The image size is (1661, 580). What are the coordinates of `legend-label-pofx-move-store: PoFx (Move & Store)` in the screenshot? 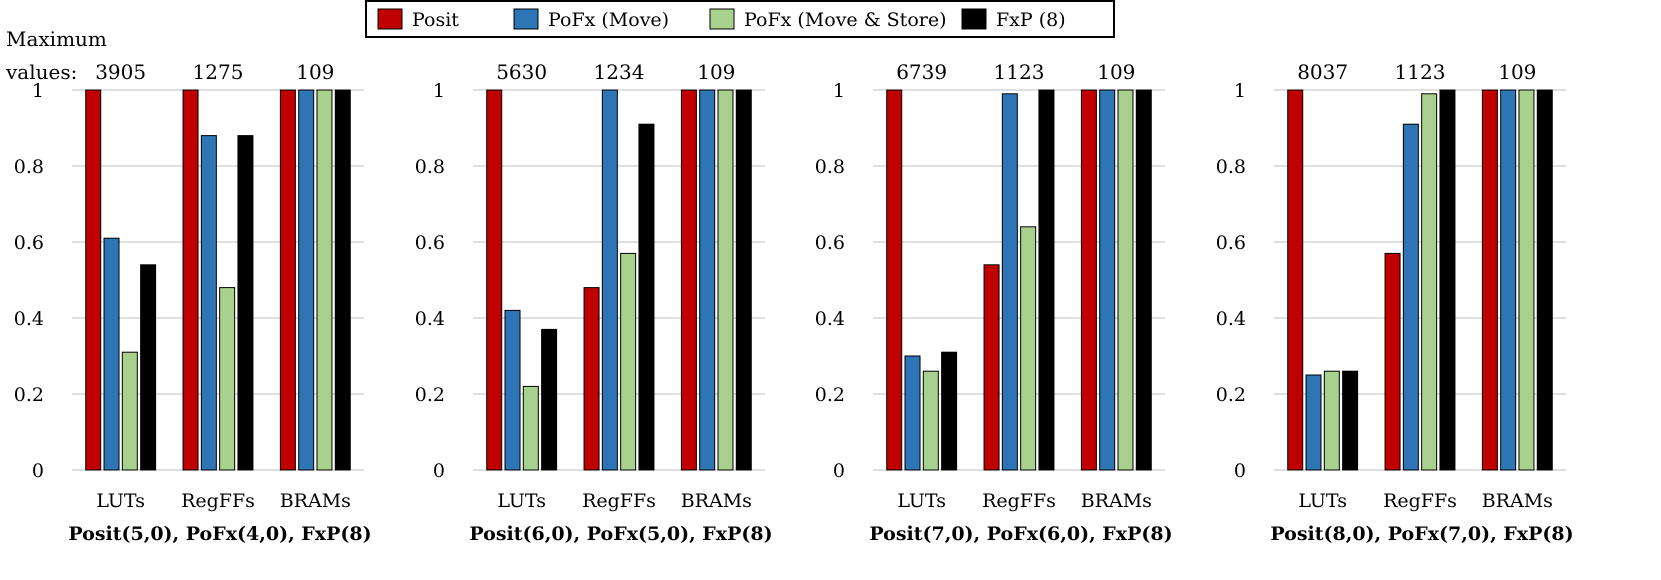 It's located at (845, 20).